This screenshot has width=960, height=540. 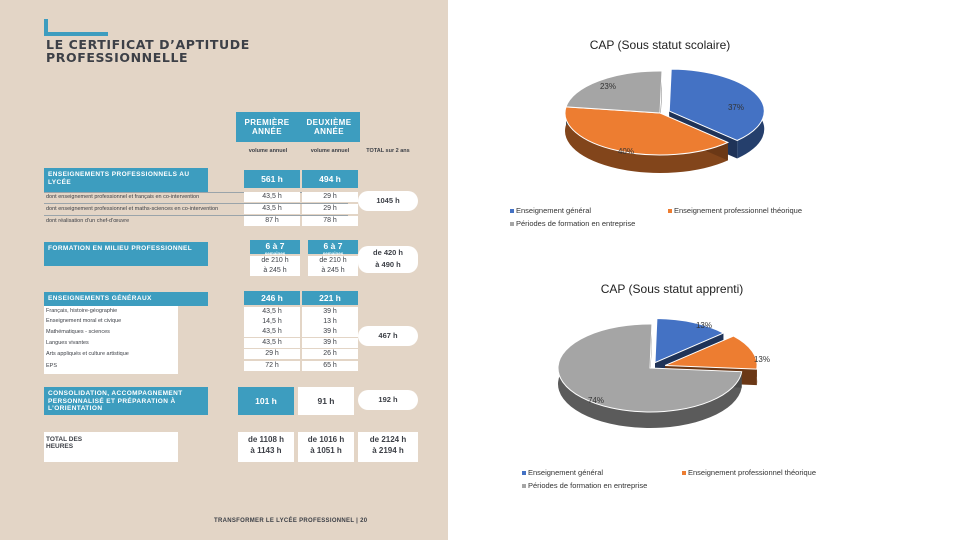 What do you see at coordinates (330, 298) in the screenshot?
I see `gen-year2-total: 221 h` at bounding box center [330, 298].